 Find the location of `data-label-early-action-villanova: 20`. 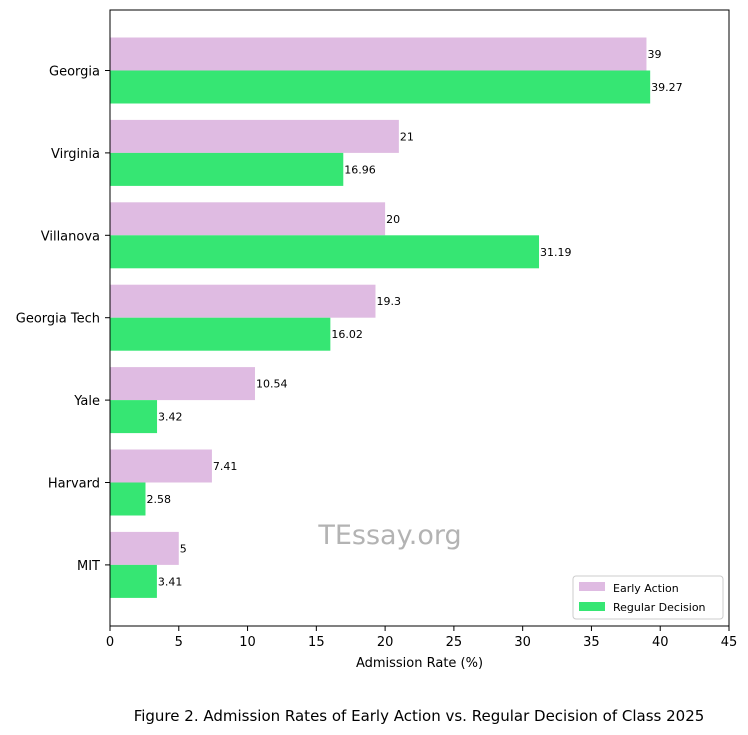

data-label-early-action-villanova: 20 is located at coordinates (393, 219).